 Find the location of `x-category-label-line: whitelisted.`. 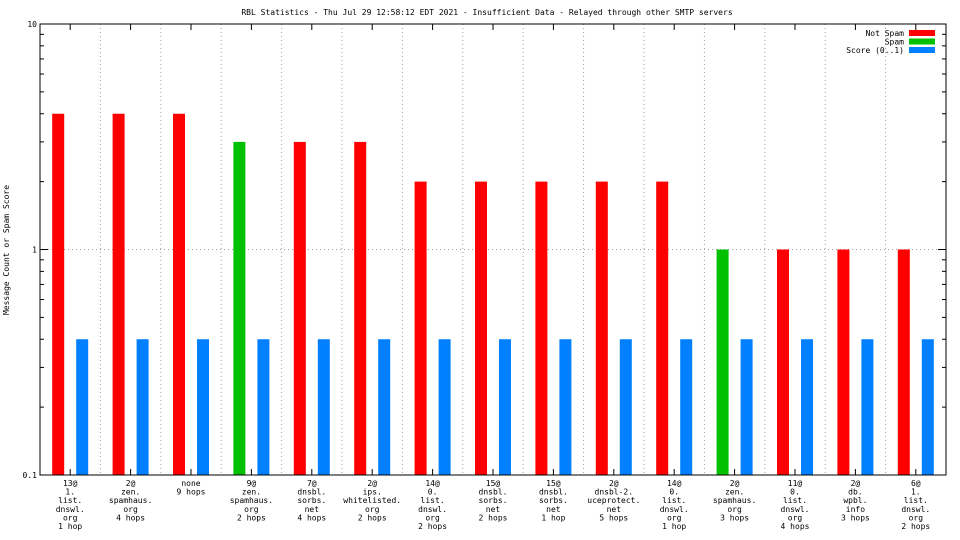

x-category-label-line: whitelisted. is located at coordinates (372, 500).